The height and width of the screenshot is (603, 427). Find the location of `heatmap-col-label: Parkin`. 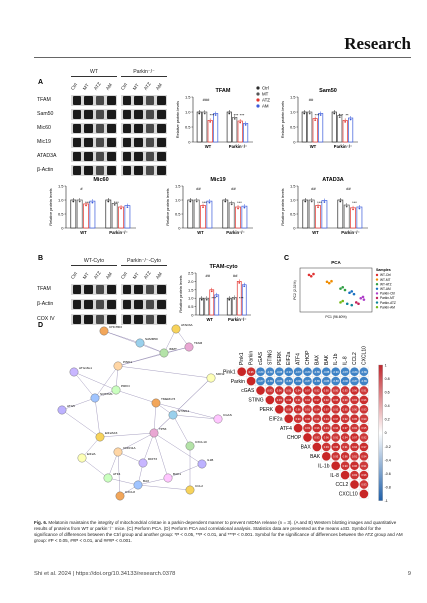

heatmap-col-label: Parkin is located at coordinates (252, 358).